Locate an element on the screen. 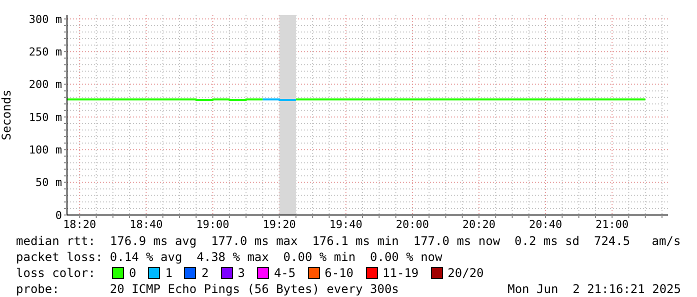 The image size is (697, 297). x-tick-label: 19:00 is located at coordinates (213, 224).